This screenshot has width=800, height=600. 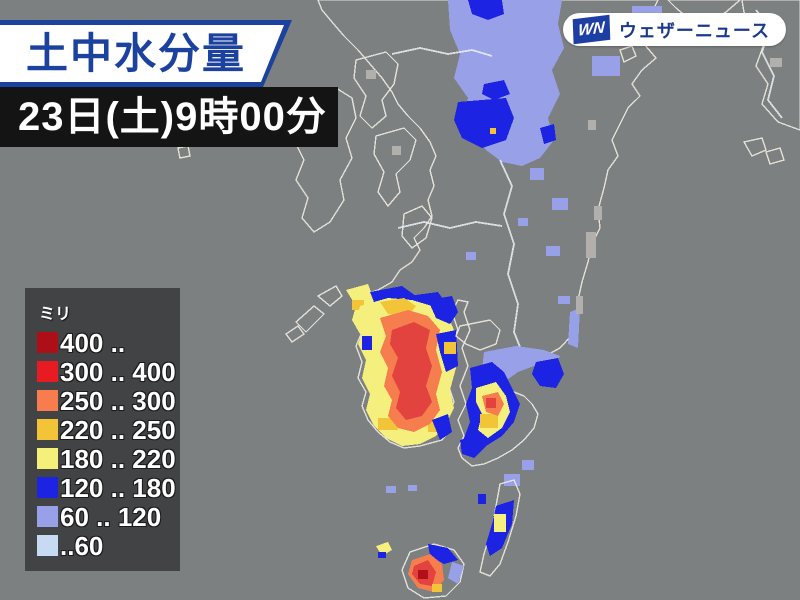 I want to click on moisture-60-120-coast-strip, so click(x=574, y=328).